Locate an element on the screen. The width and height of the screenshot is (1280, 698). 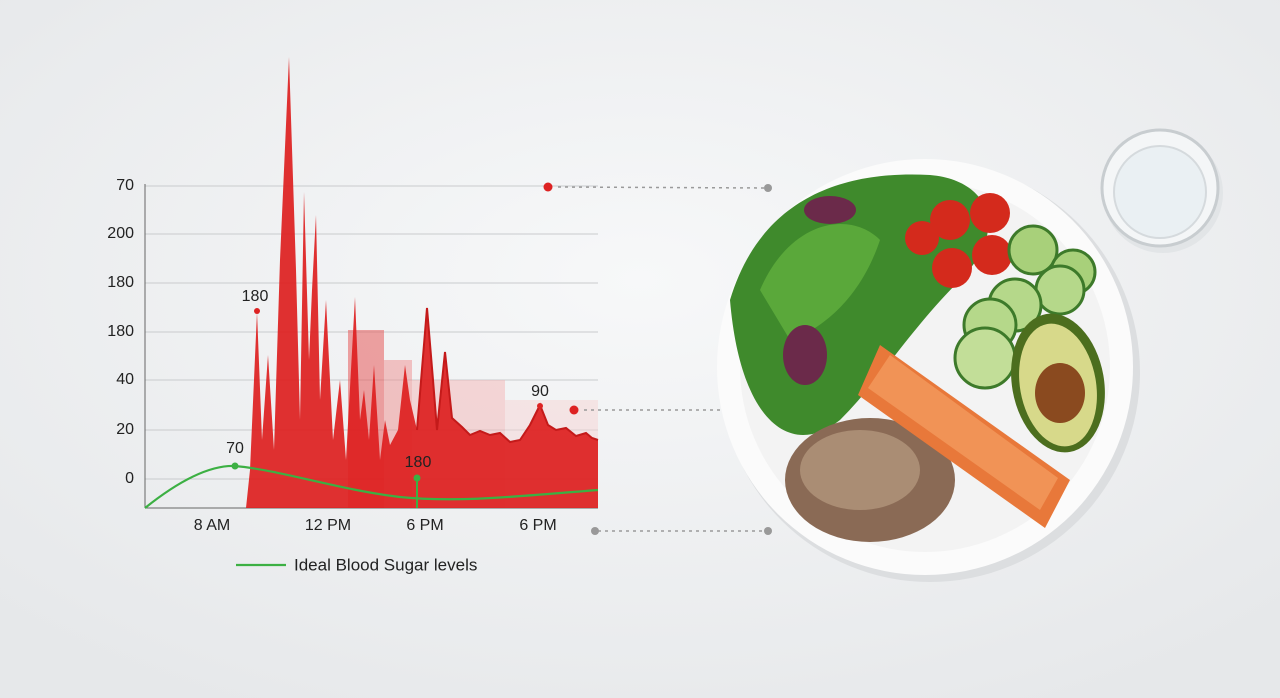
y-label: 0 is located at coordinates (129, 478).